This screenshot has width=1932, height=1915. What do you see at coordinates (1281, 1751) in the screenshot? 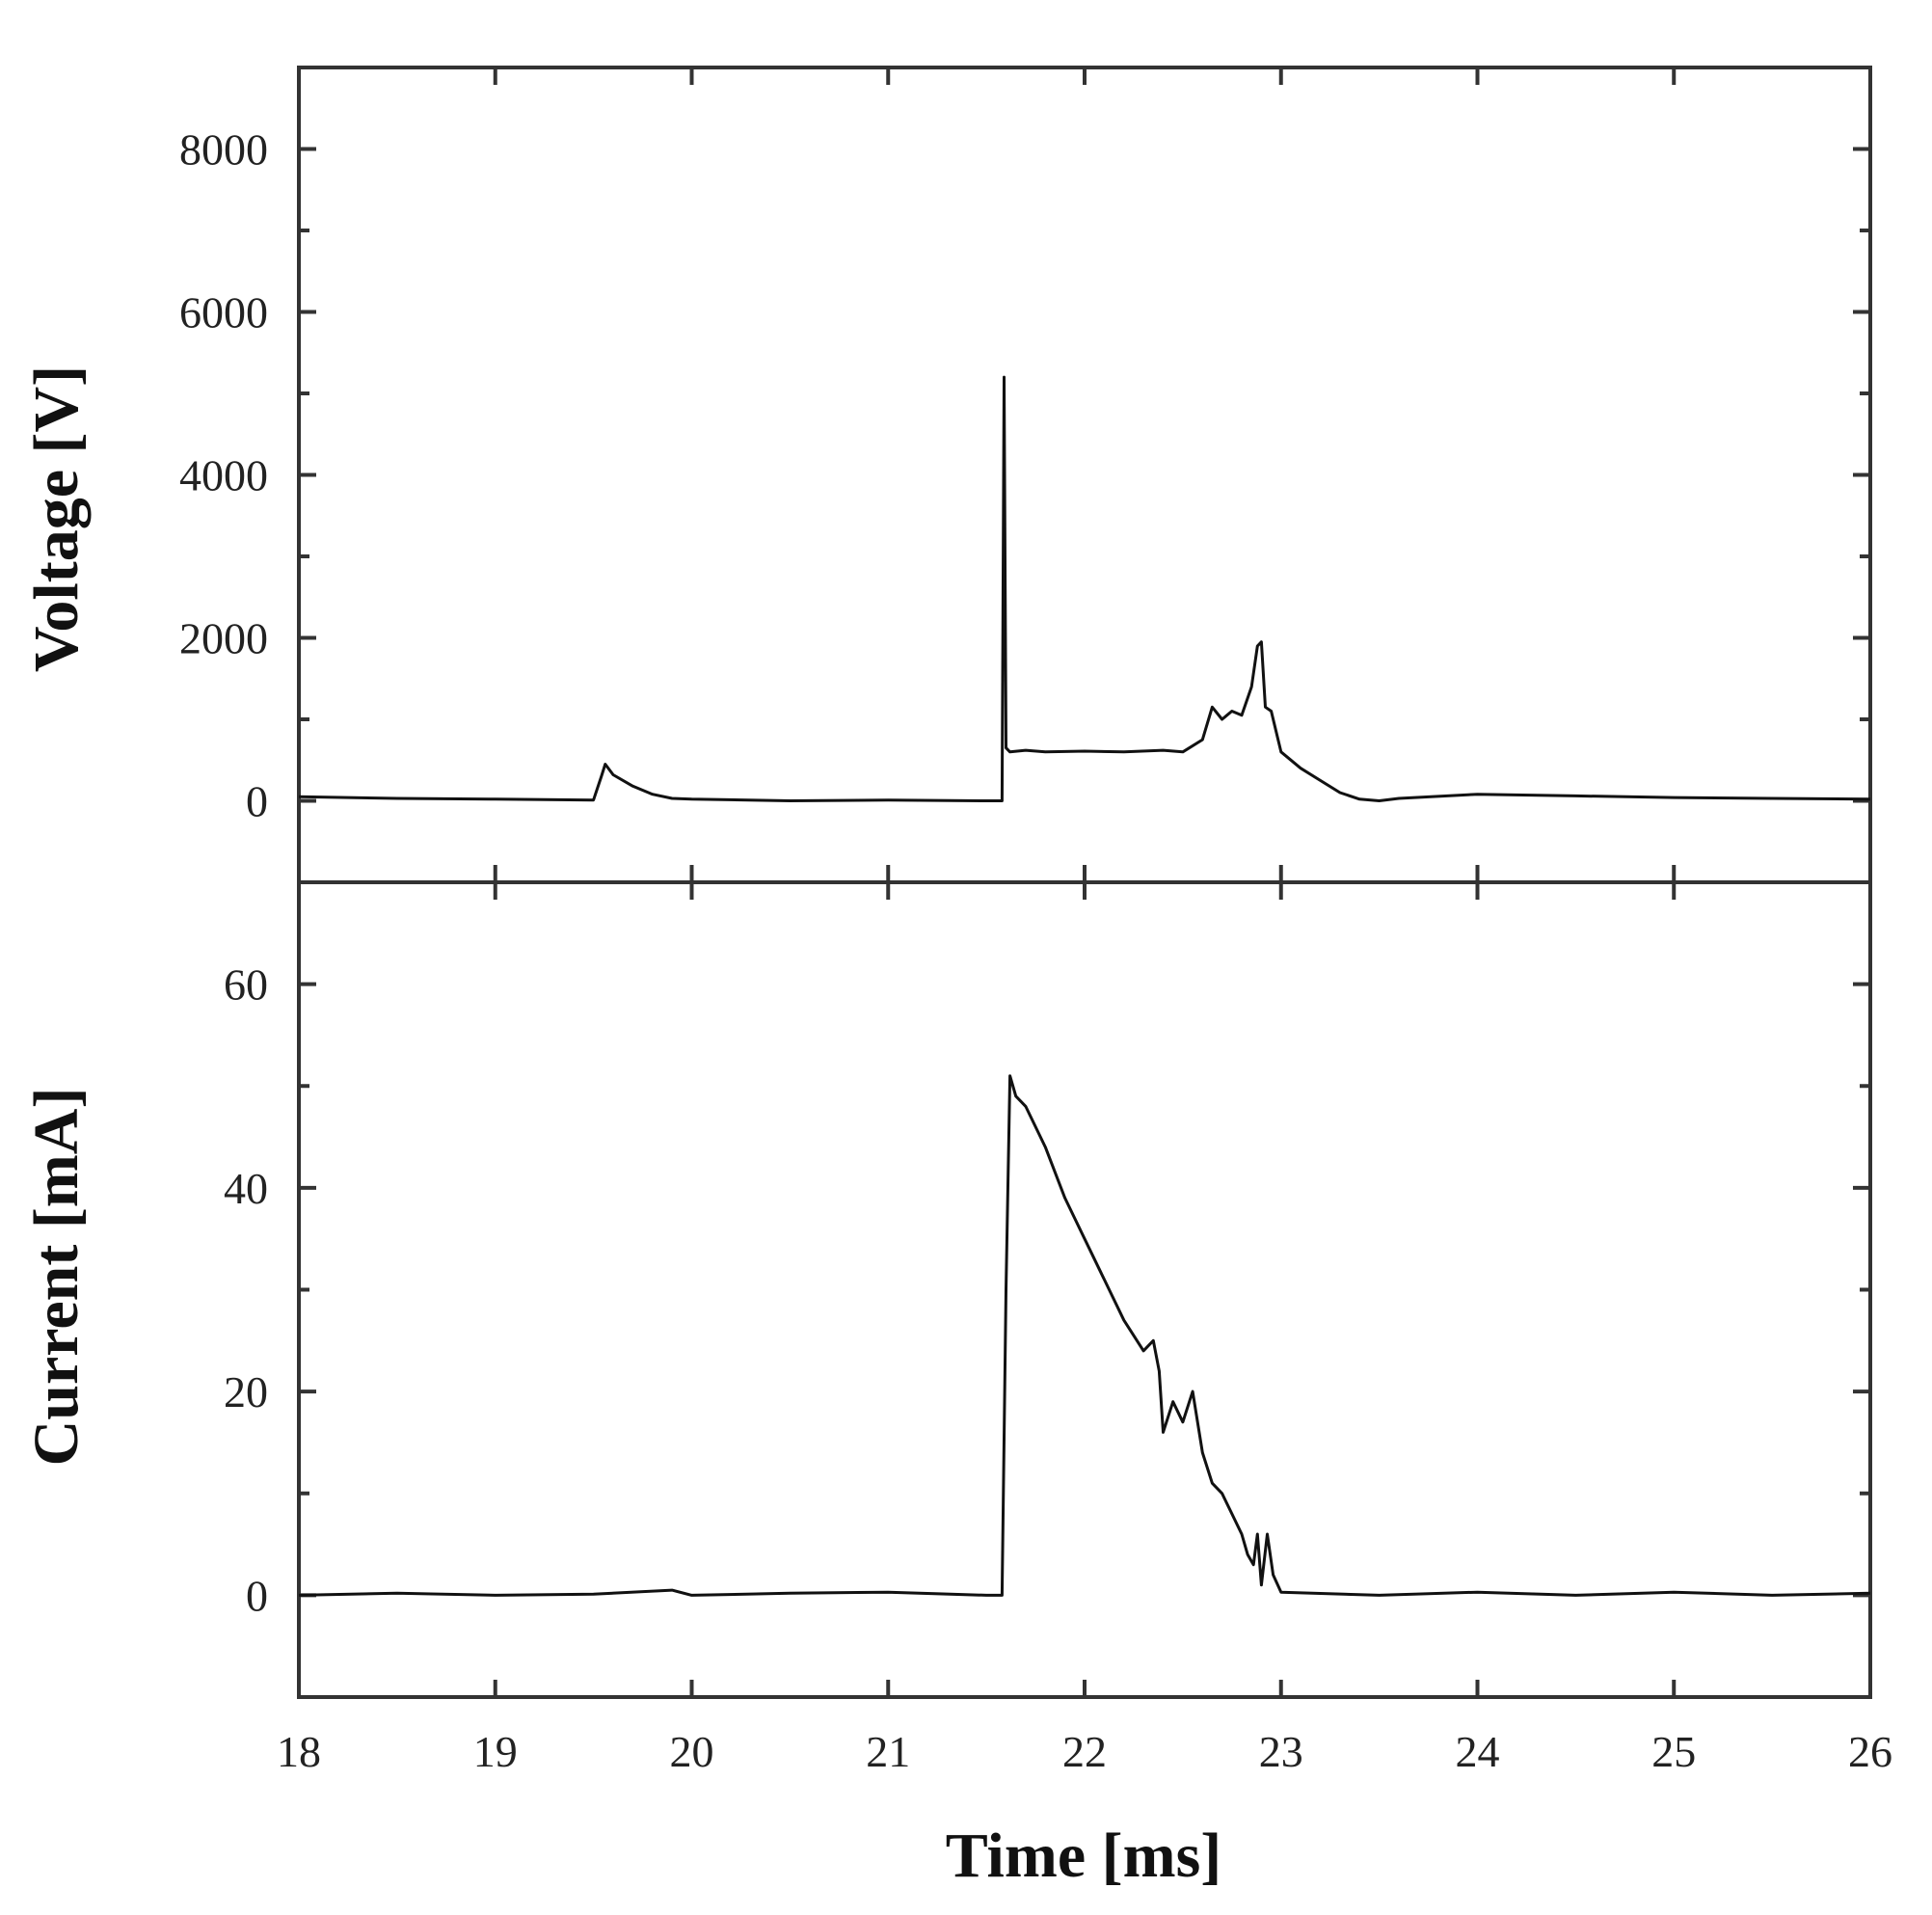
I see `x-tick-label: 23` at bounding box center [1281, 1751].